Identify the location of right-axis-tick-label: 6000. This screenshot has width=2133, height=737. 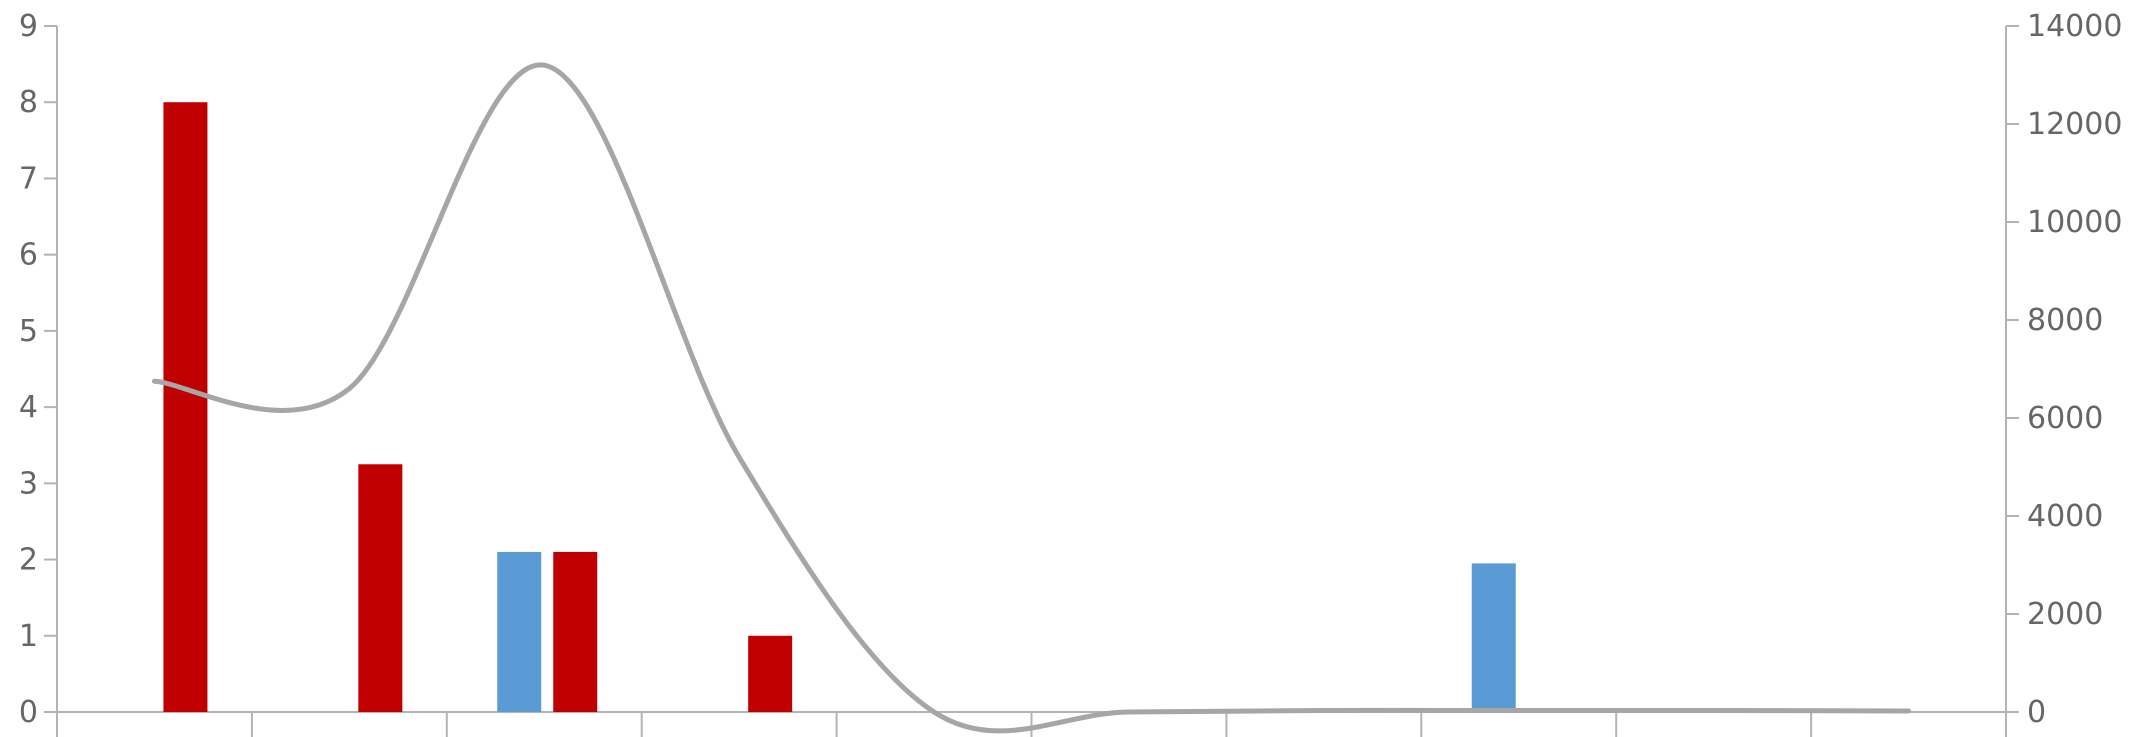
(2065, 418).